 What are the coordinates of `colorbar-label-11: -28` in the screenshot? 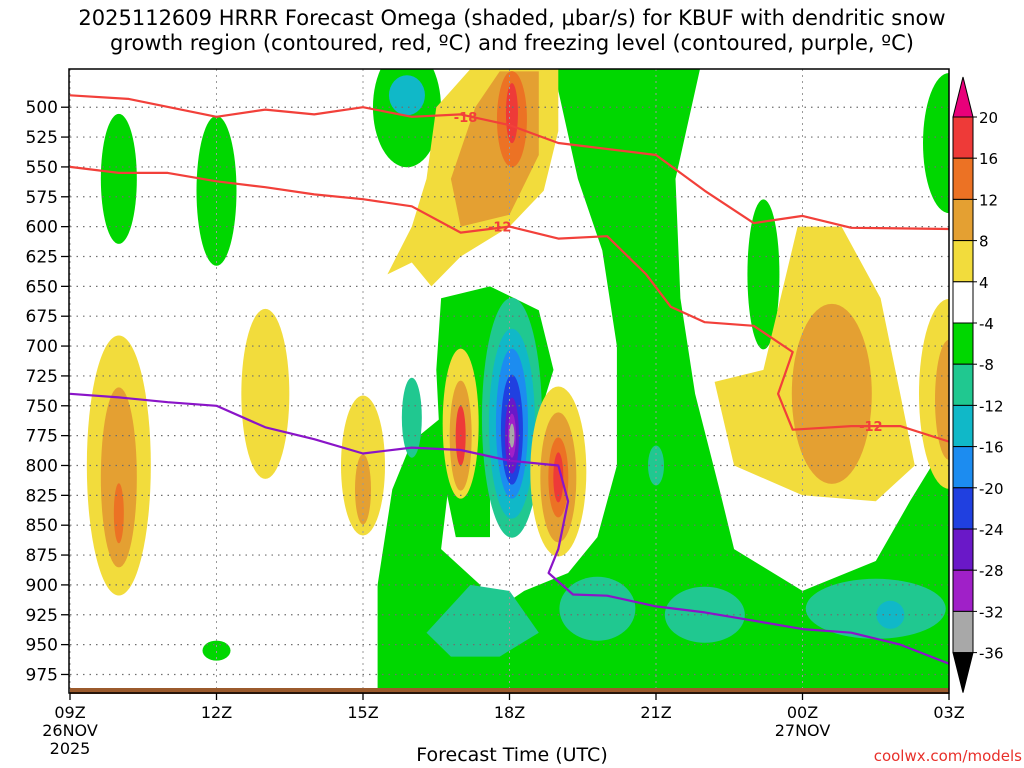 It's located at (991, 571).